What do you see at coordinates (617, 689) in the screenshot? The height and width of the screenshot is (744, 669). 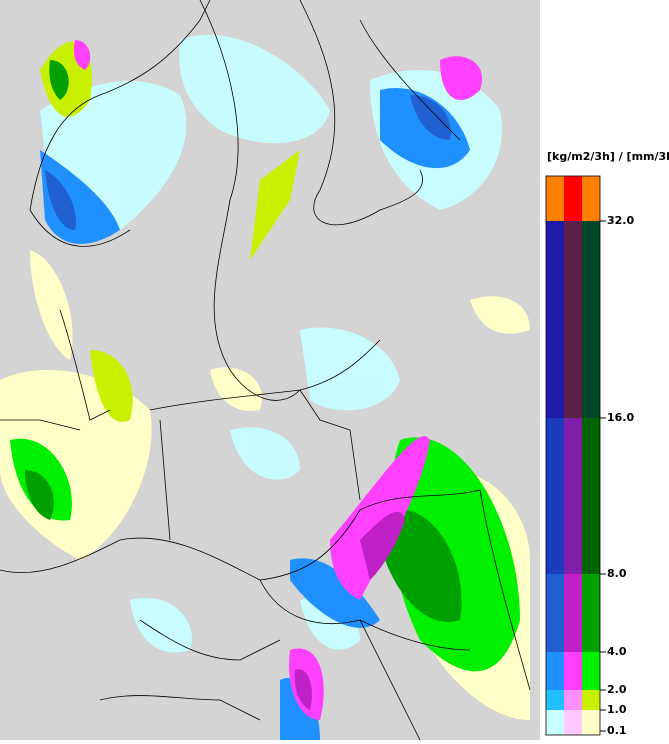 I see `legend-tick-label: 2.0` at bounding box center [617, 689].